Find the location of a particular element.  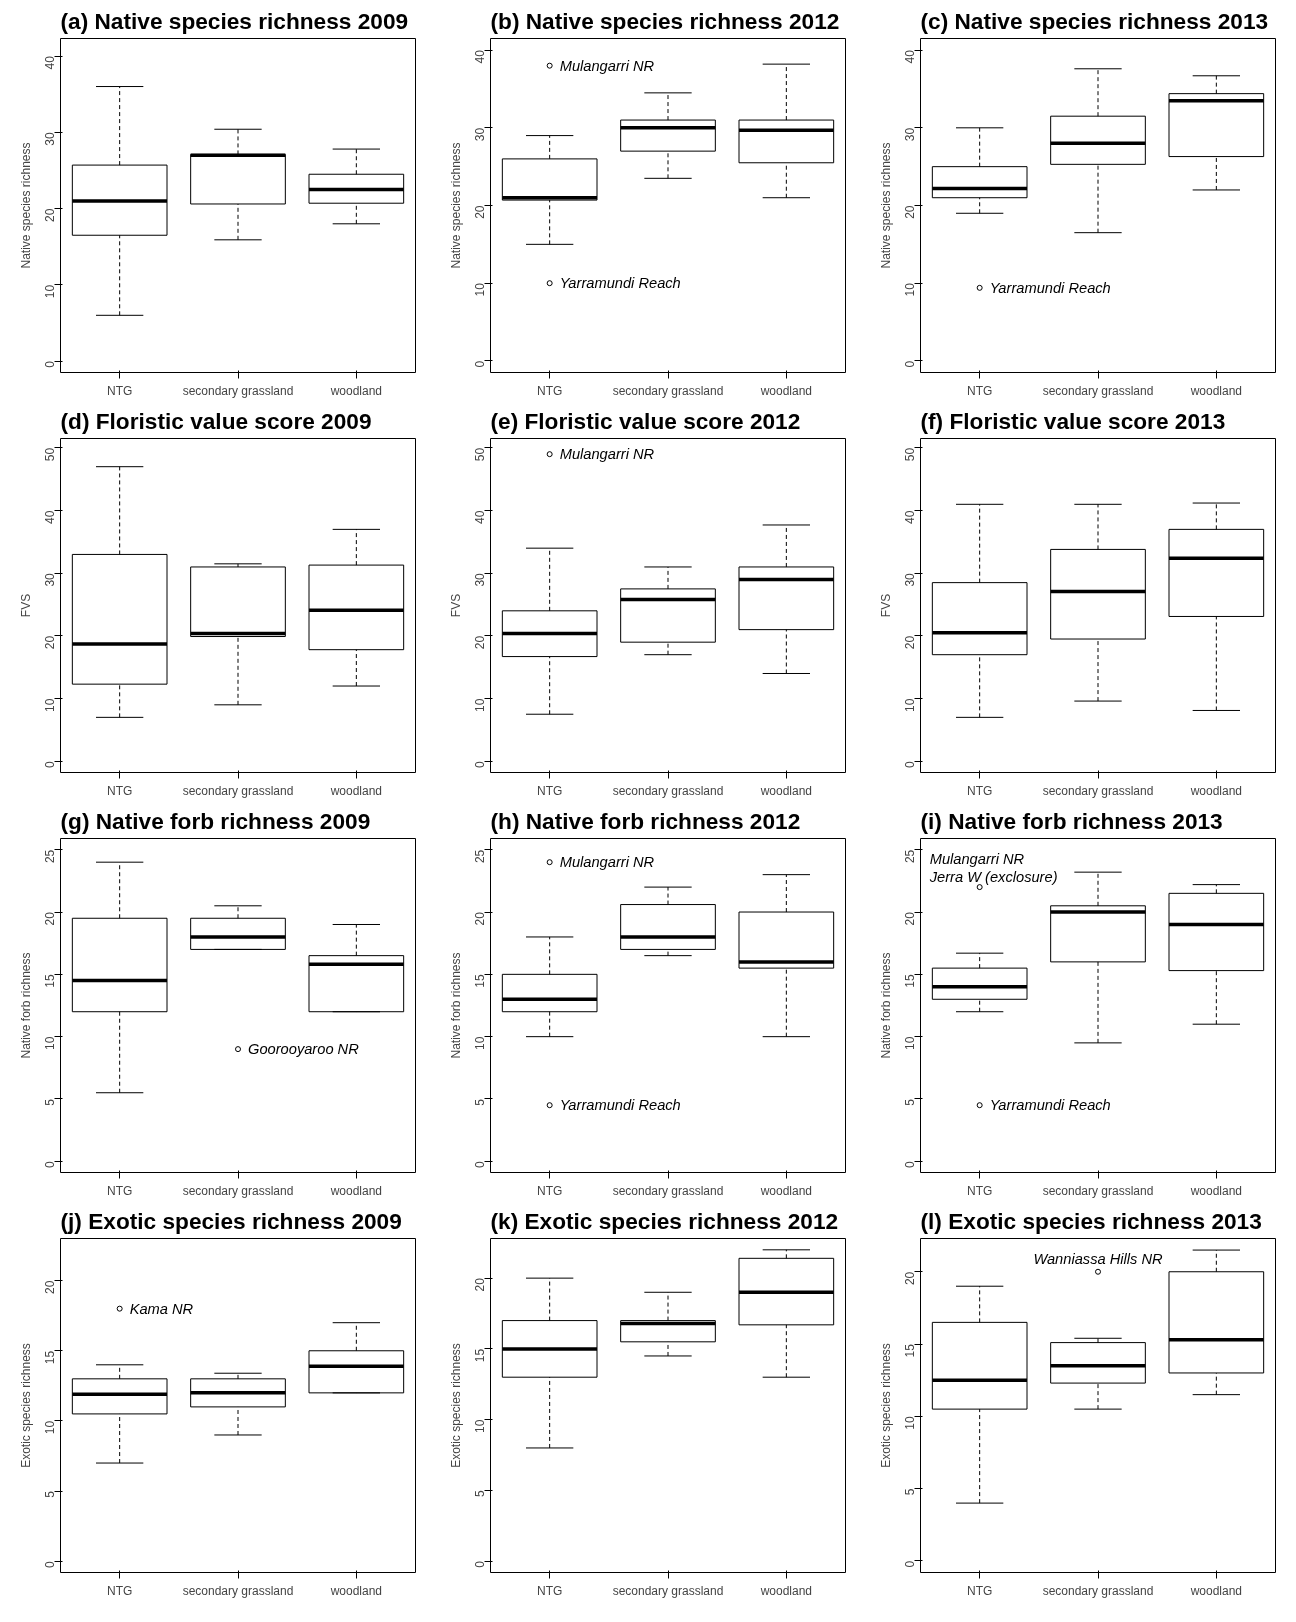

annotation: Wanniassa Hills NR is located at coordinates (1098, 1258).